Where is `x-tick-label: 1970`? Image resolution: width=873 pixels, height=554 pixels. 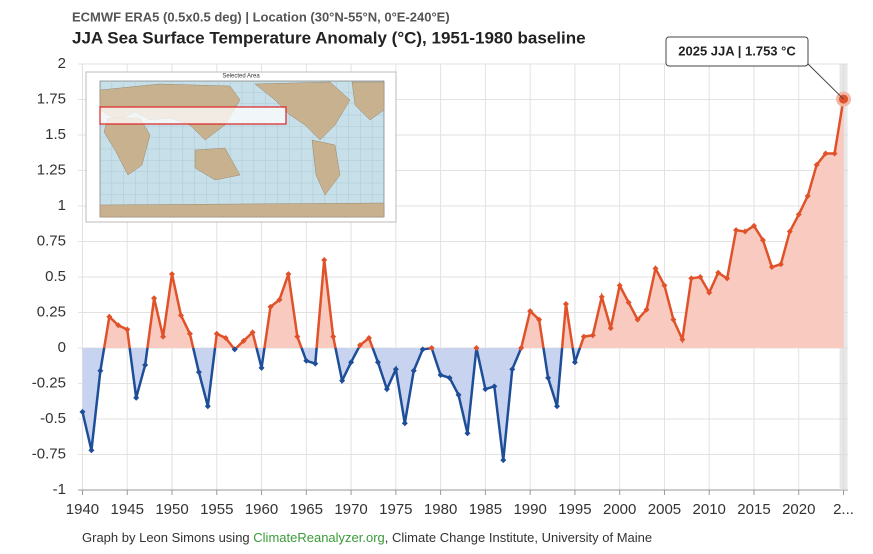
x-tick-label: 1970 is located at coordinates (350, 509).